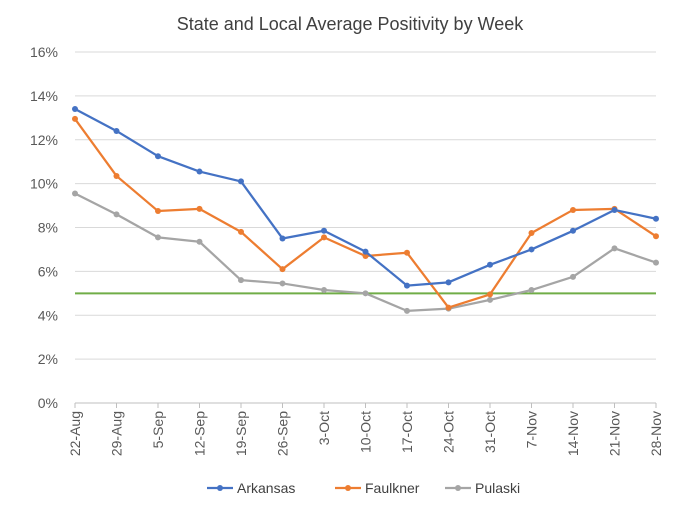 The image size is (700, 508). What do you see at coordinates (48, 271) in the screenshot?
I see `y-tick-label: 6%` at bounding box center [48, 271].